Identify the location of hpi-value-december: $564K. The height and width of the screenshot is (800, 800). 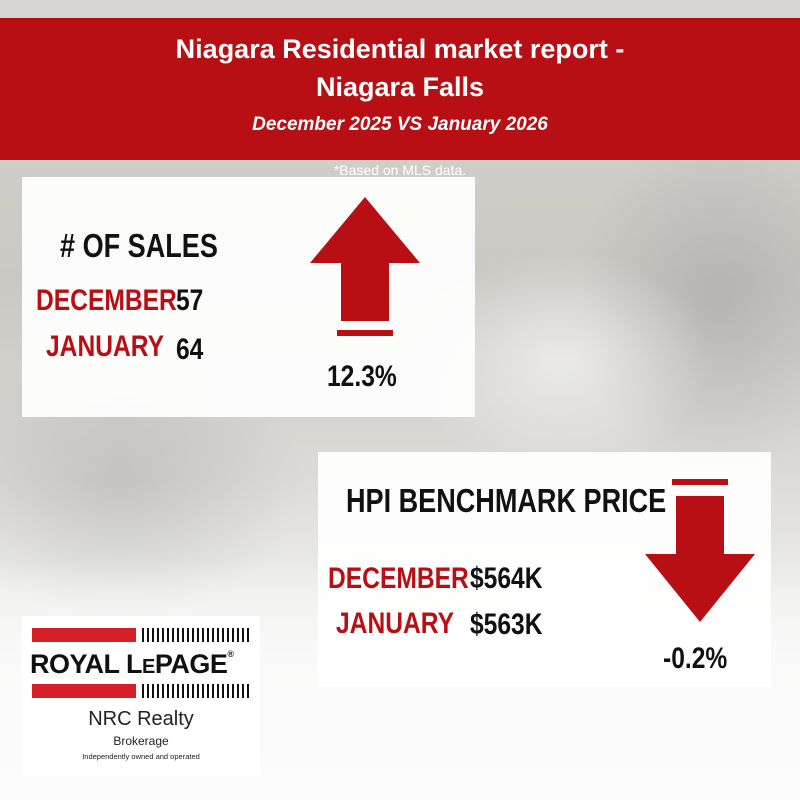
(506, 578).